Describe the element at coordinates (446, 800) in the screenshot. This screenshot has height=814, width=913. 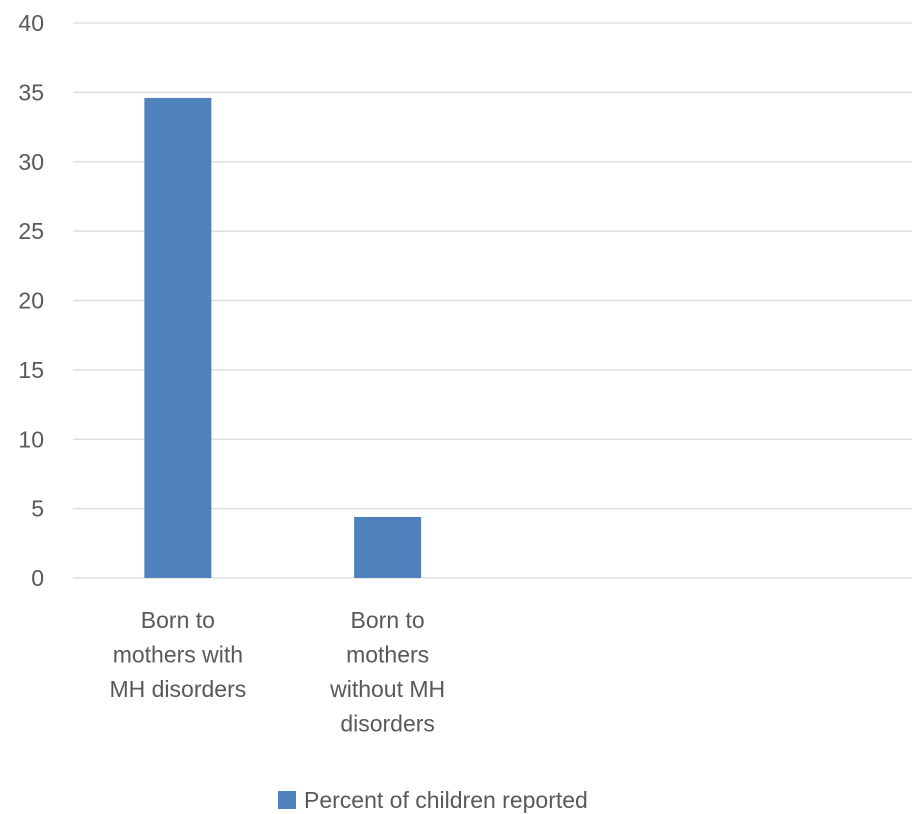
I see `legend-label: Percent of children reported` at that location.